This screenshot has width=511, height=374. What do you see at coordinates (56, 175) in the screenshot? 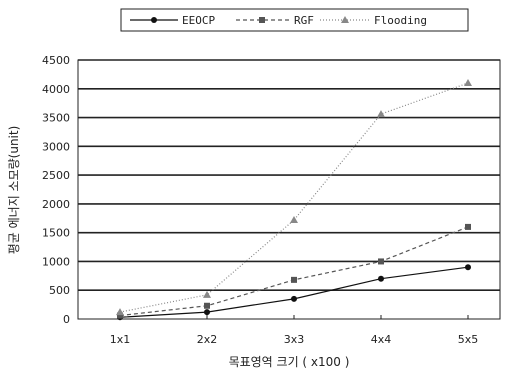
I see `y-tick-label: 2500` at bounding box center [56, 175].